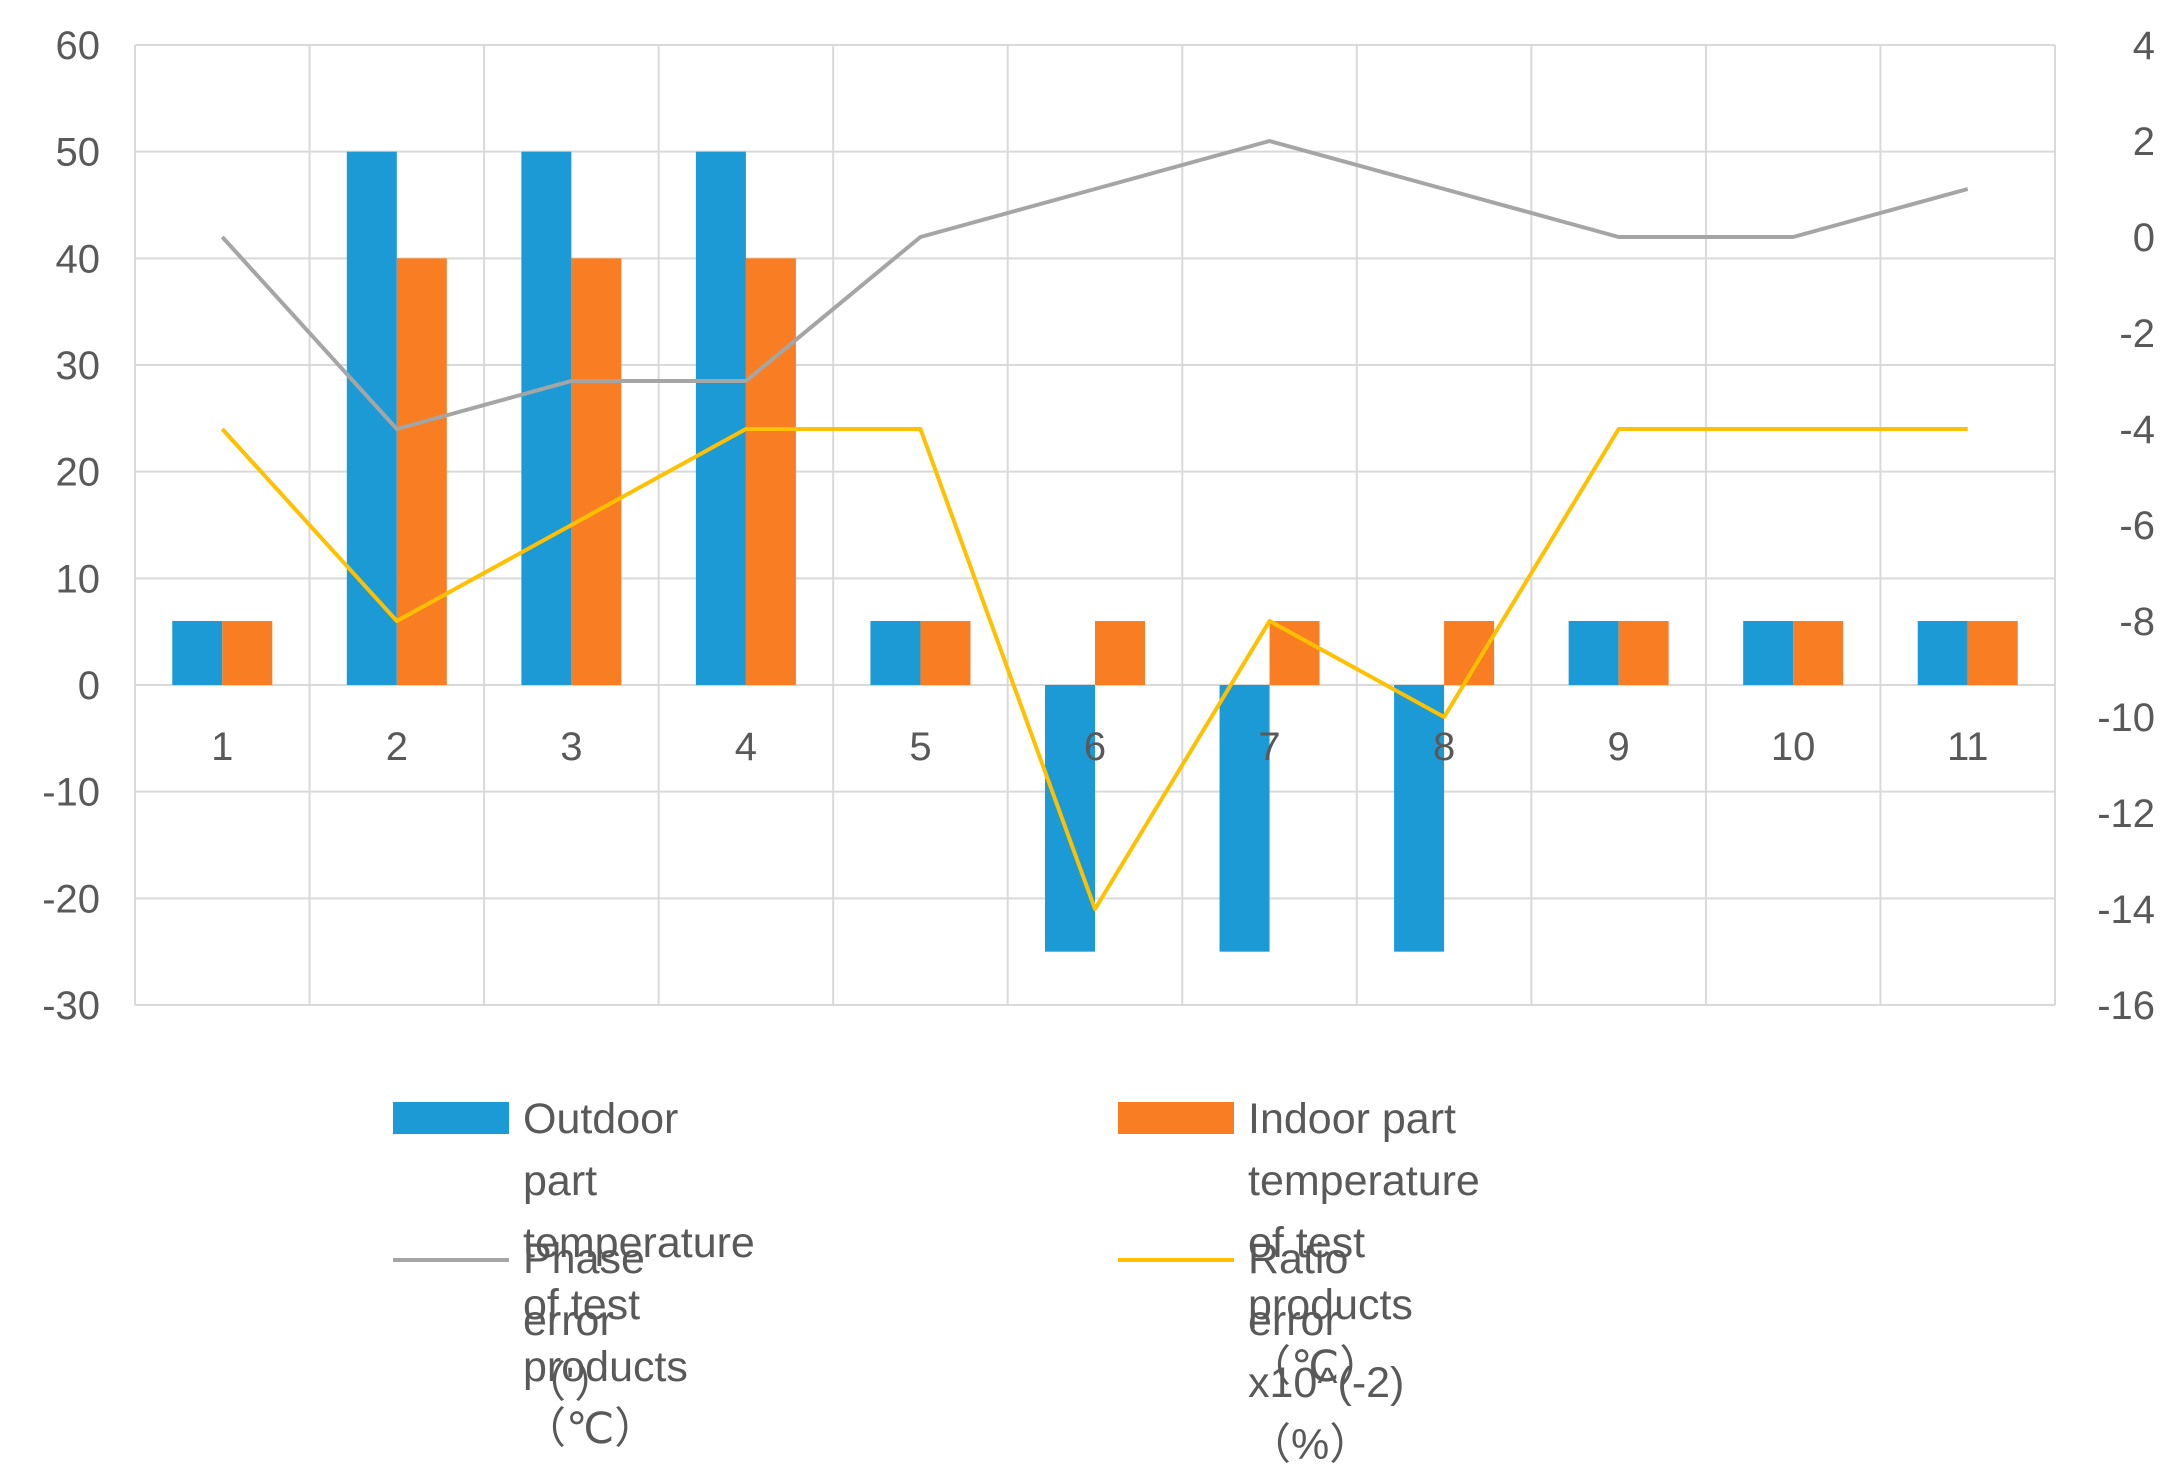  What do you see at coordinates (920, 747) in the screenshot?
I see `category-label: 5` at bounding box center [920, 747].